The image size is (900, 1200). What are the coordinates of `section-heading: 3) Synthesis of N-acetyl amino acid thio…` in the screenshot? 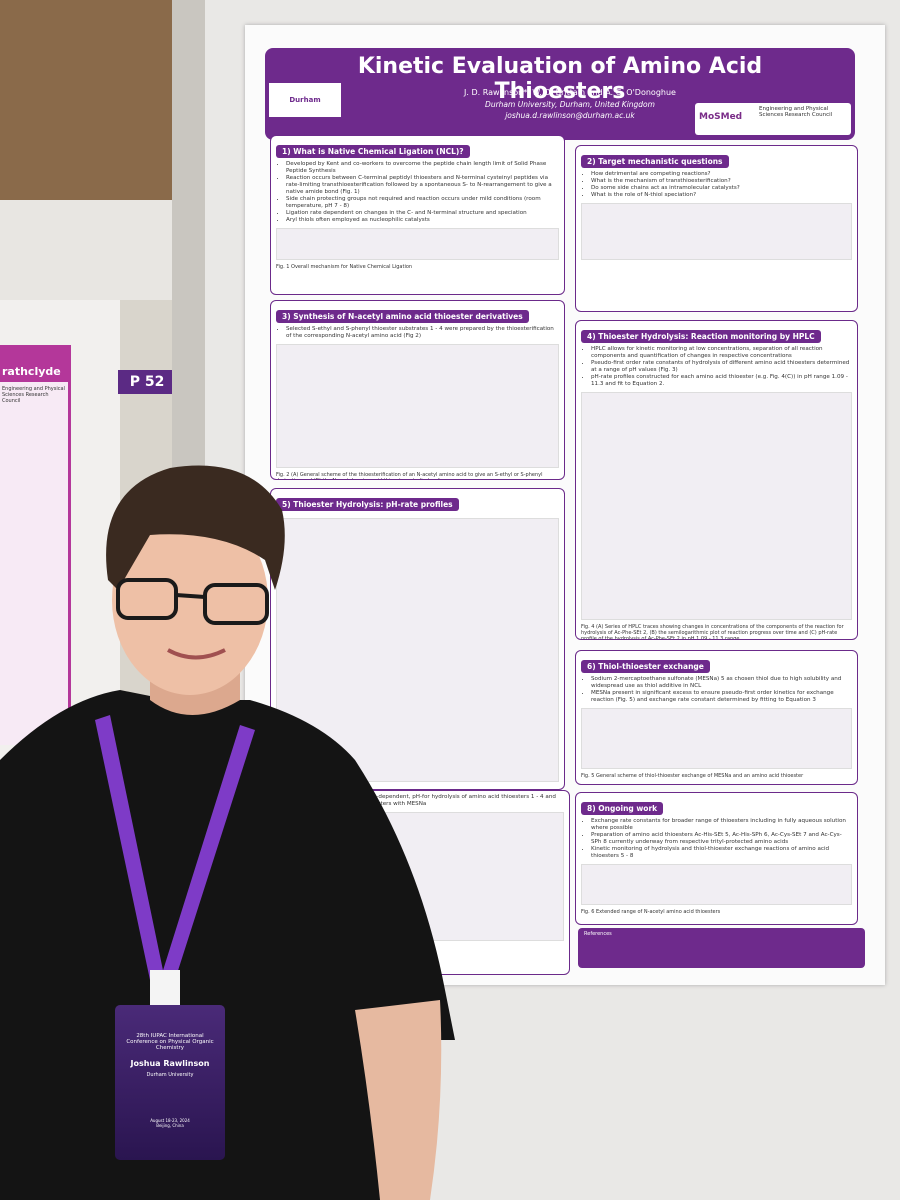 It's located at (402, 316).